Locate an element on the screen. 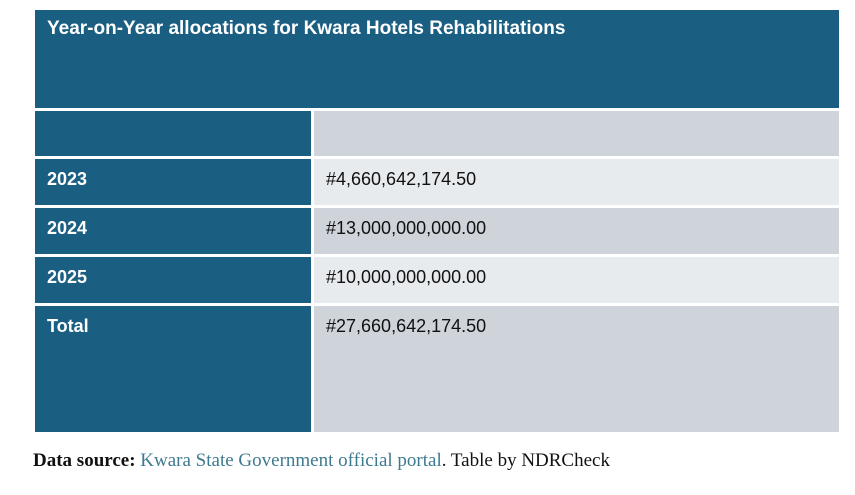 The image size is (855, 495). source-link: Kwara State Government official portal is located at coordinates (291, 460).